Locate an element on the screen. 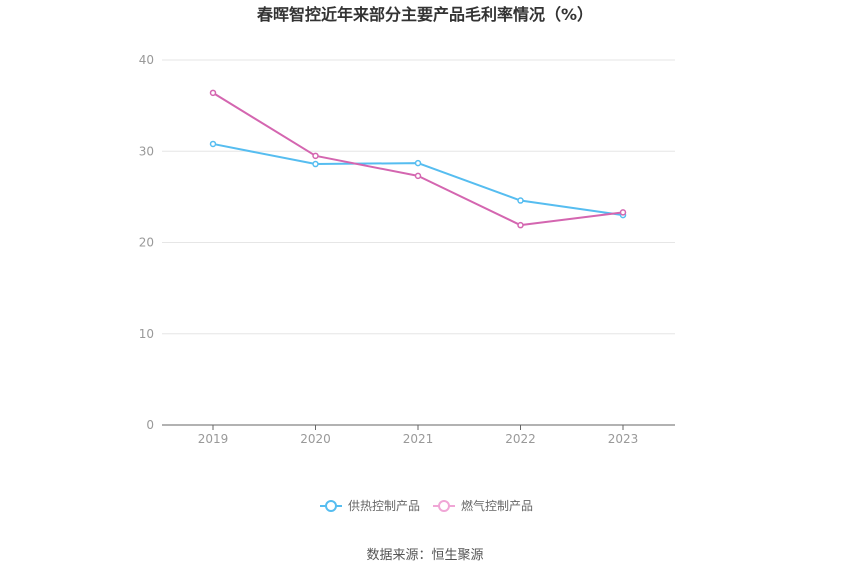 This screenshot has width=850, height=575. series-layer is located at coordinates (418, 159).